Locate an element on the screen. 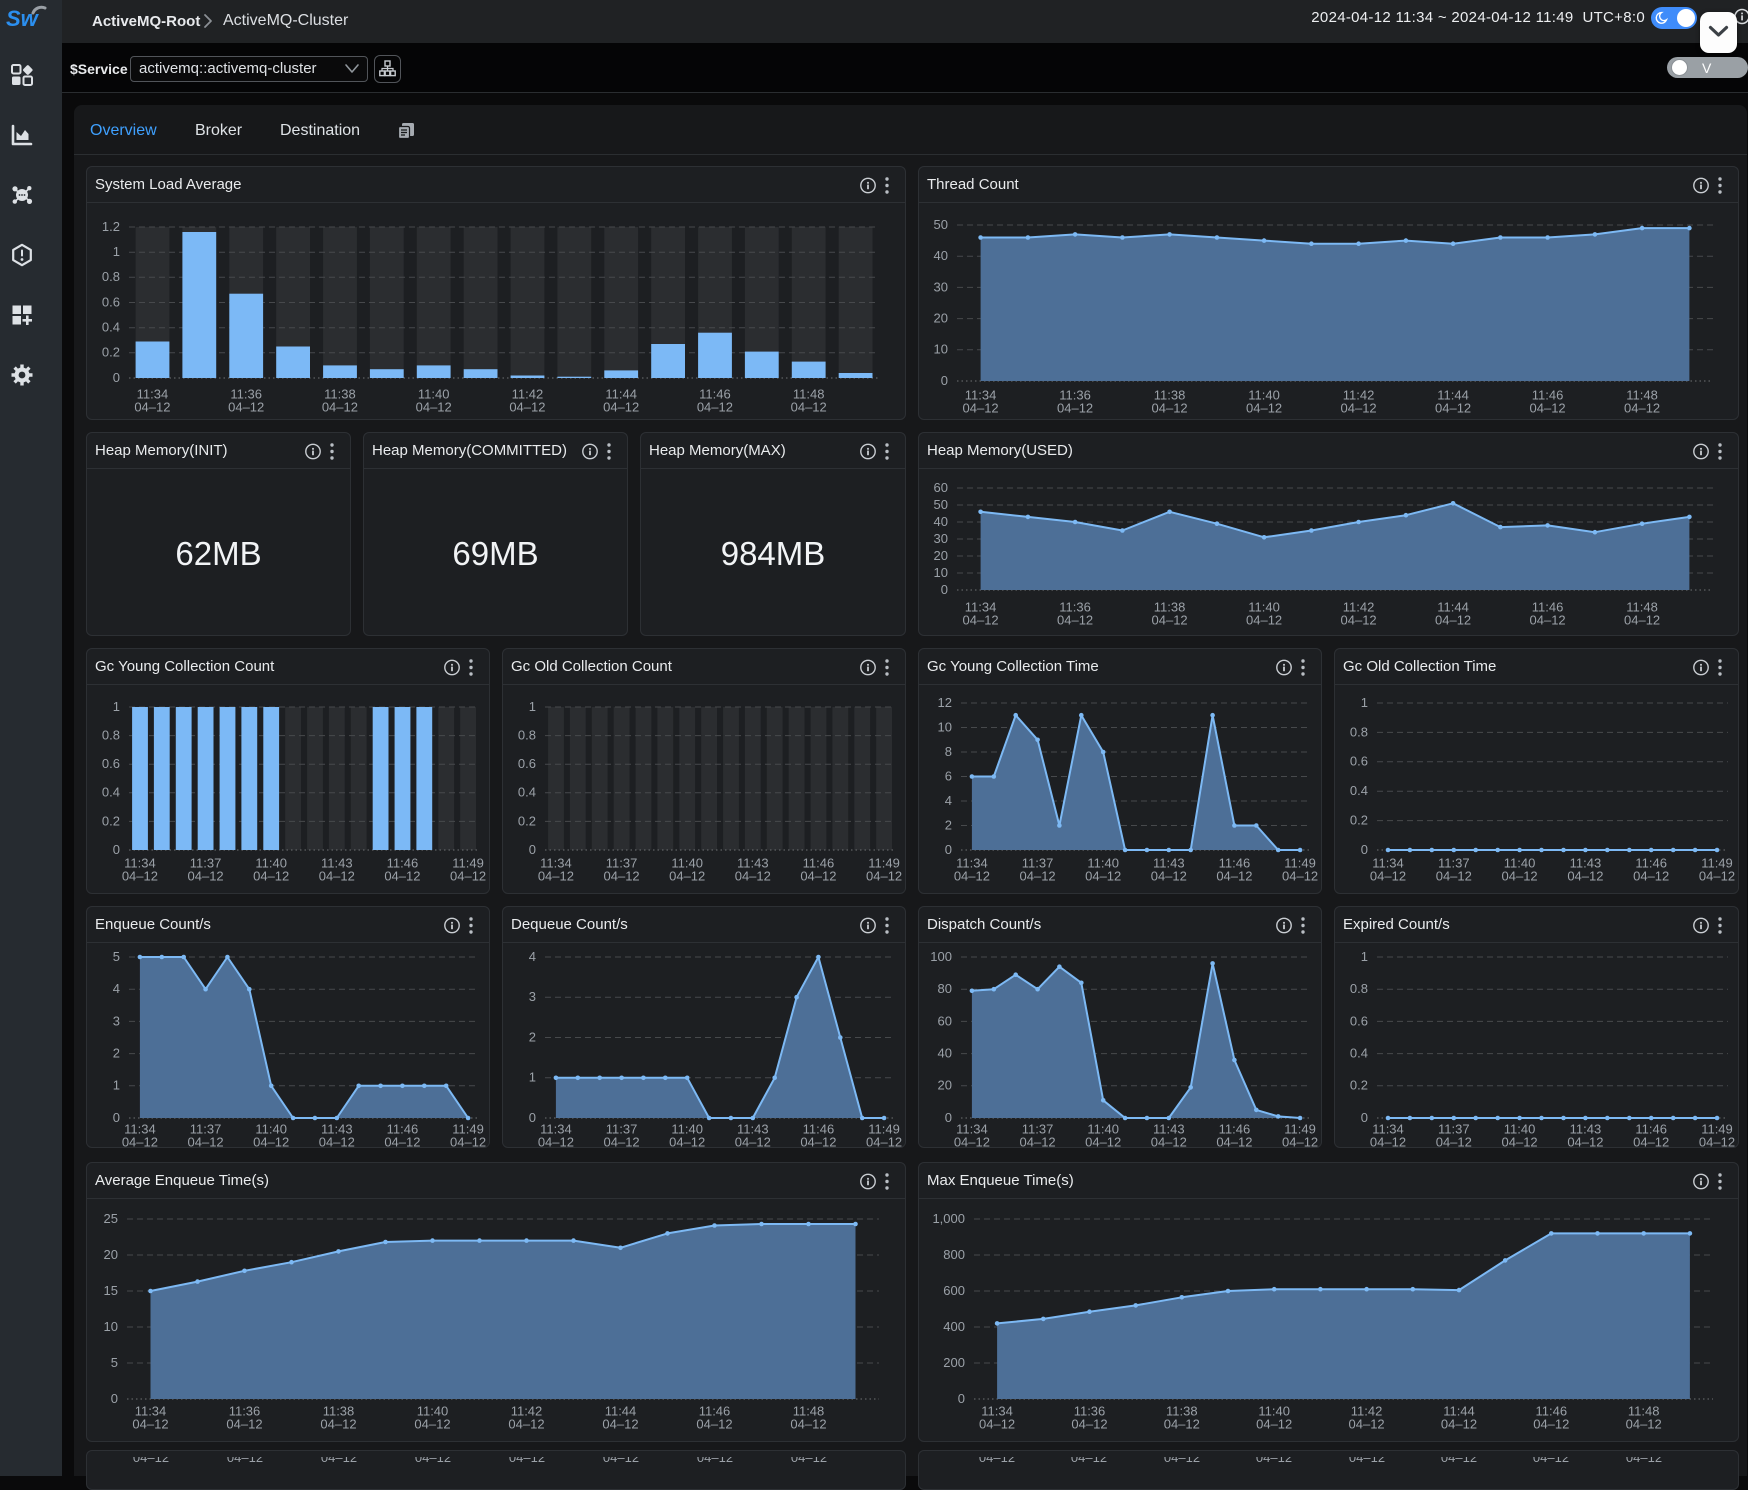 This screenshot has height=1490, width=1748. svg-text: 800 is located at coordinates (954, 1254).